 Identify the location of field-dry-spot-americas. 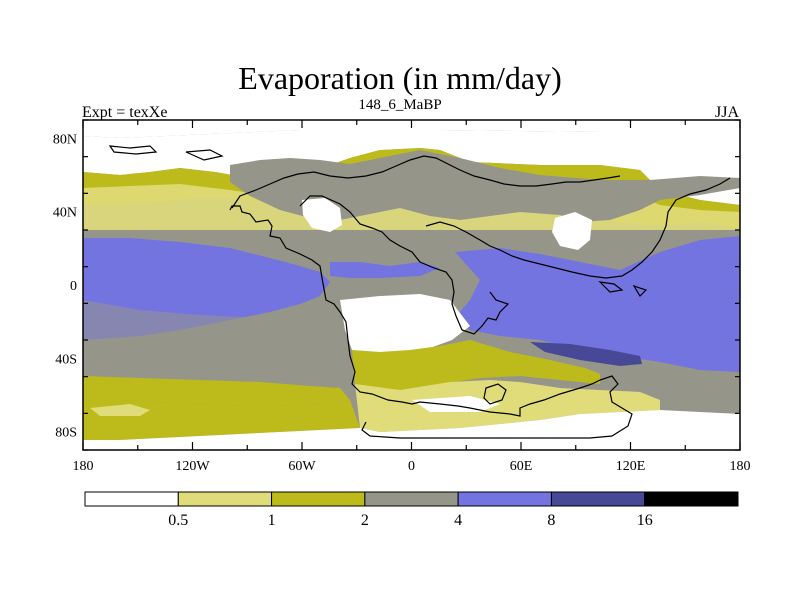
(322, 215).